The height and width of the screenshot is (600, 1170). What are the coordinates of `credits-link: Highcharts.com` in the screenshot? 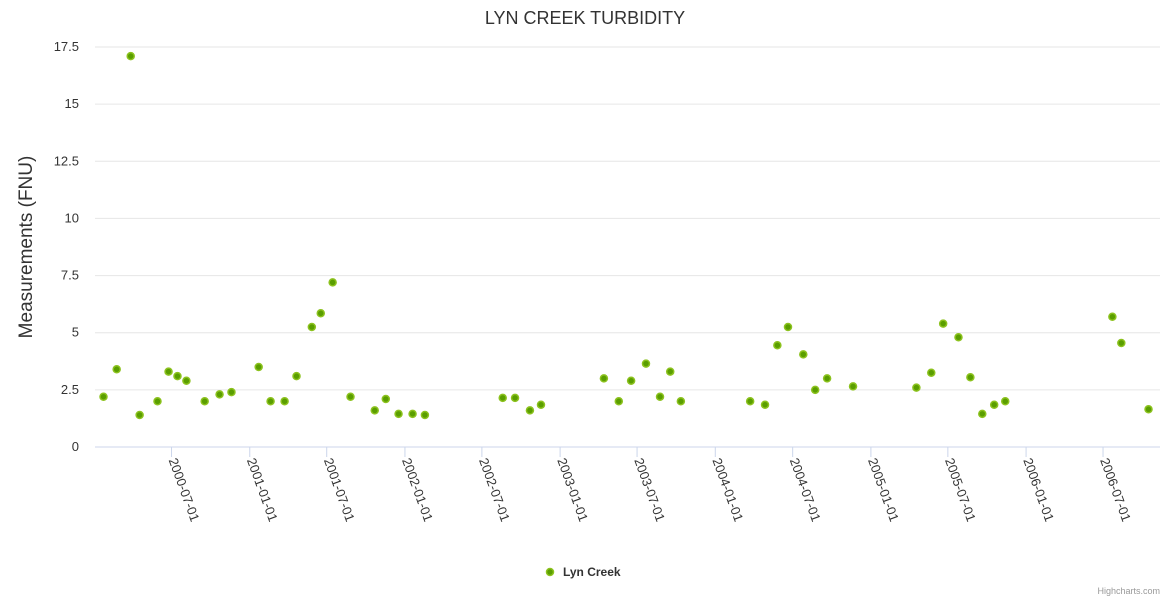 It's located at (1128, 591).